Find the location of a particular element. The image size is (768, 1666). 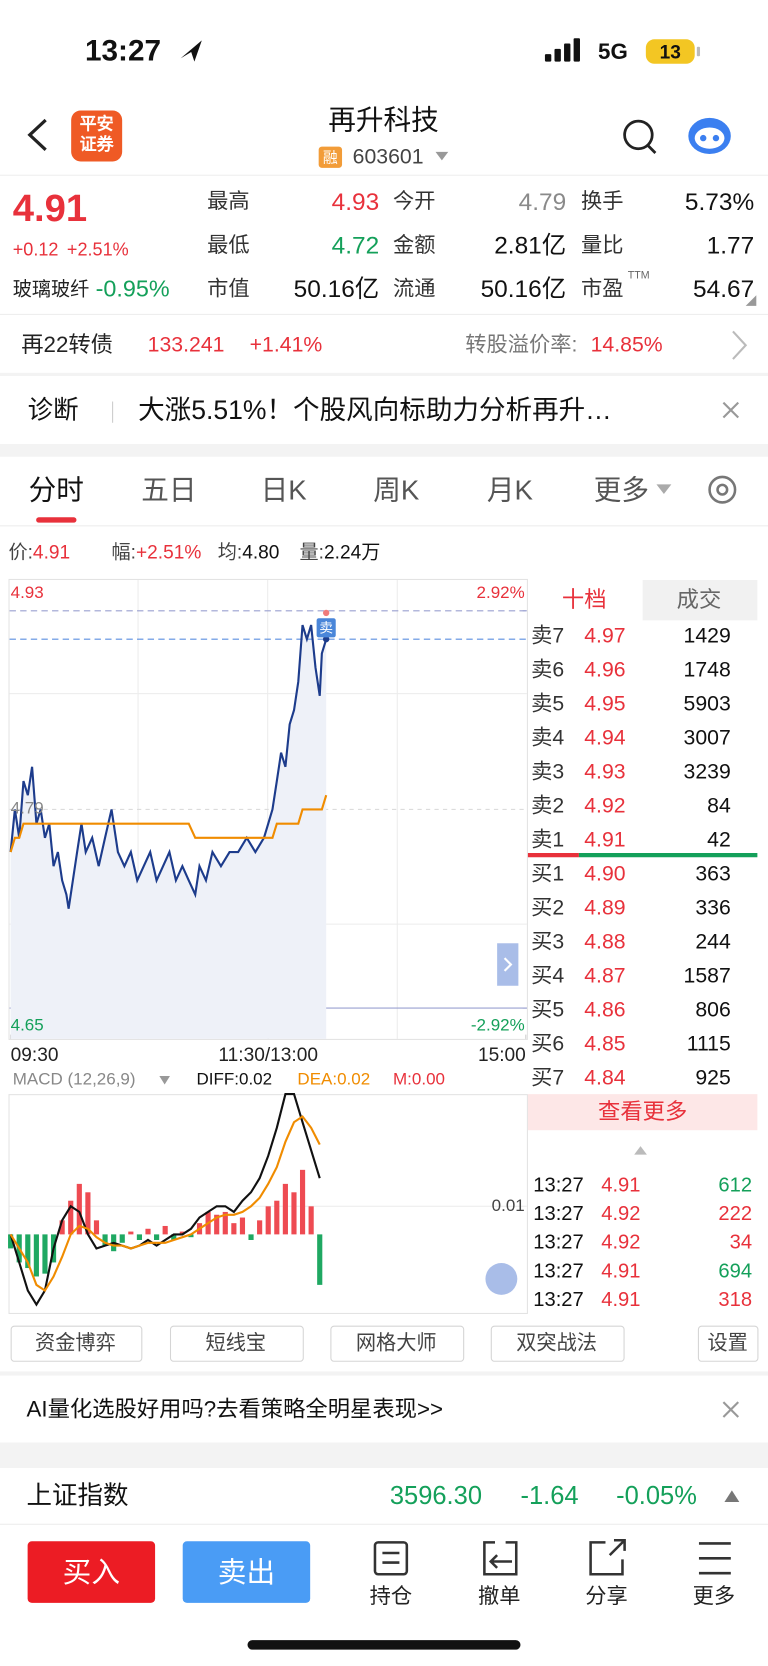

chevron is located at coordinates (740, 345).